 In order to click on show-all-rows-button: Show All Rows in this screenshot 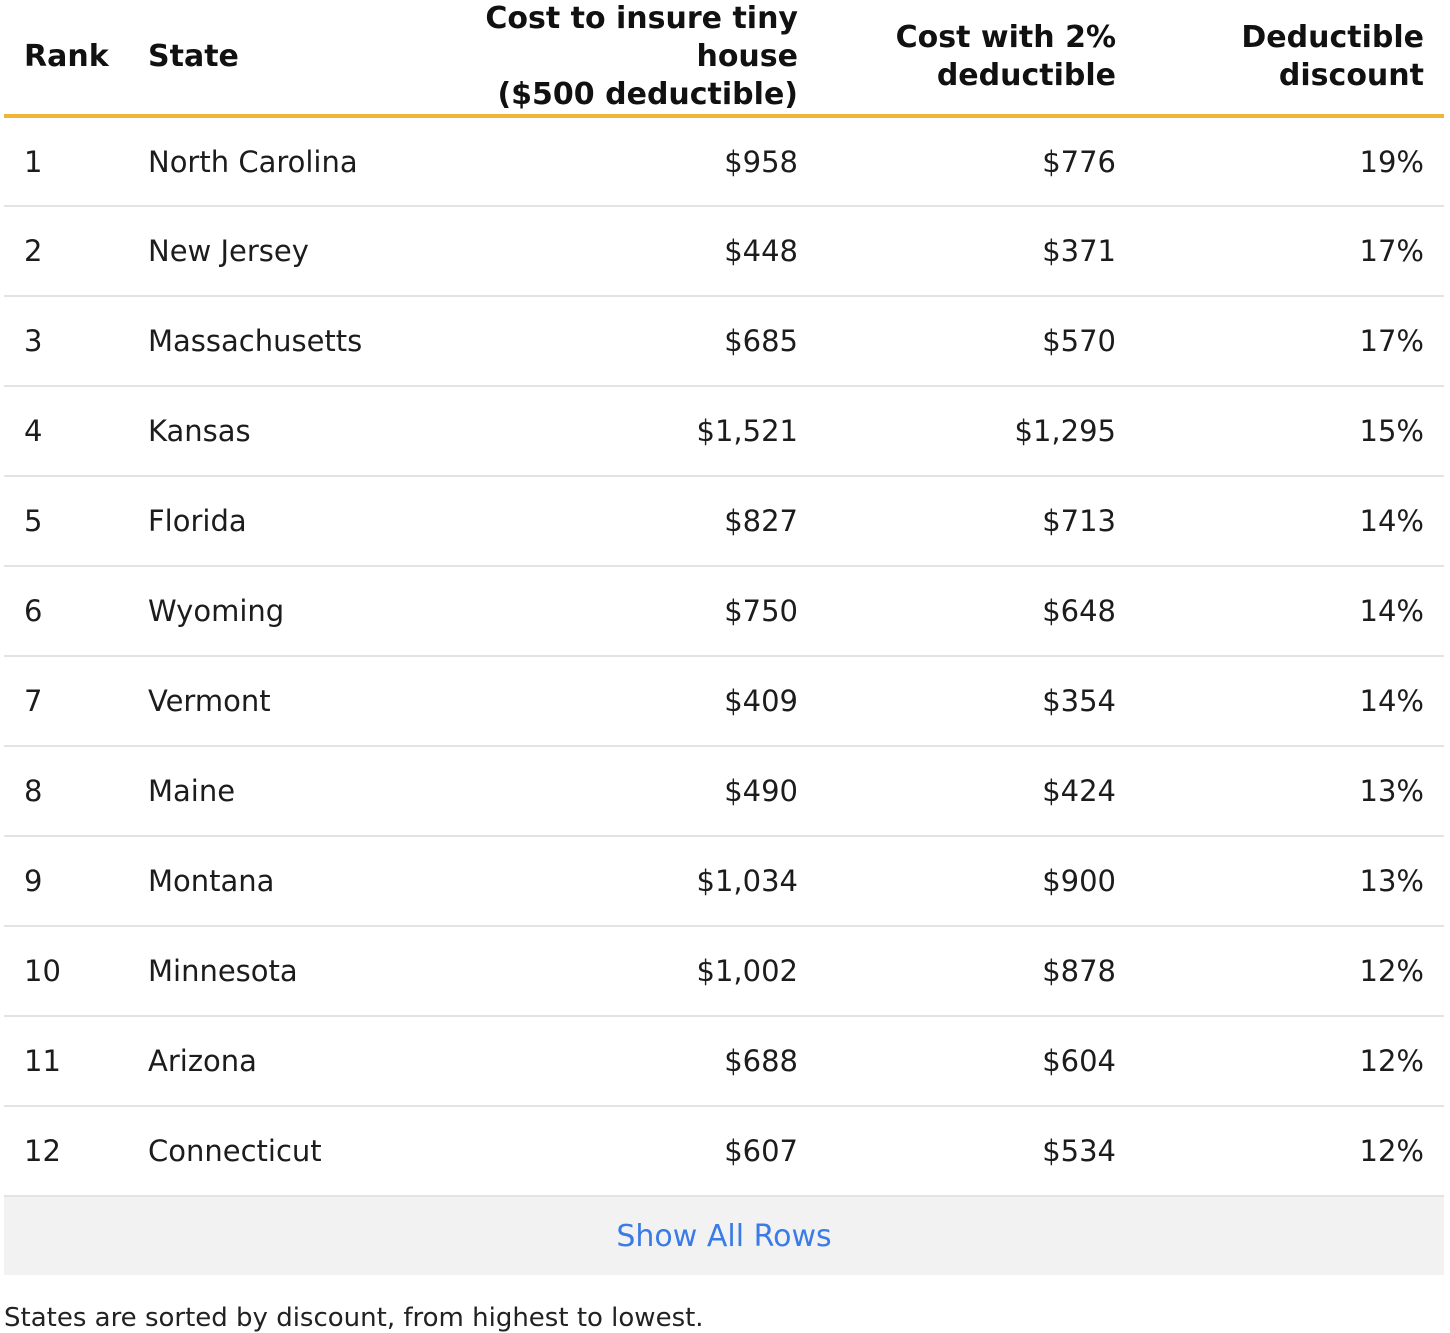, I will do `click(724, 1236)`.